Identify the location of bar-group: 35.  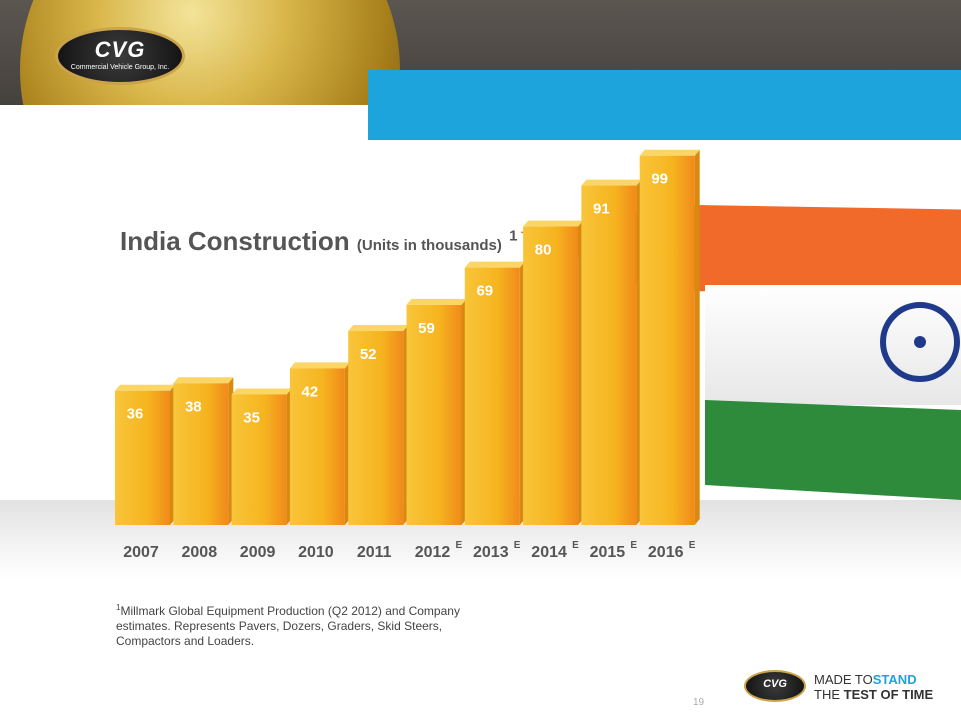
(261, 456).